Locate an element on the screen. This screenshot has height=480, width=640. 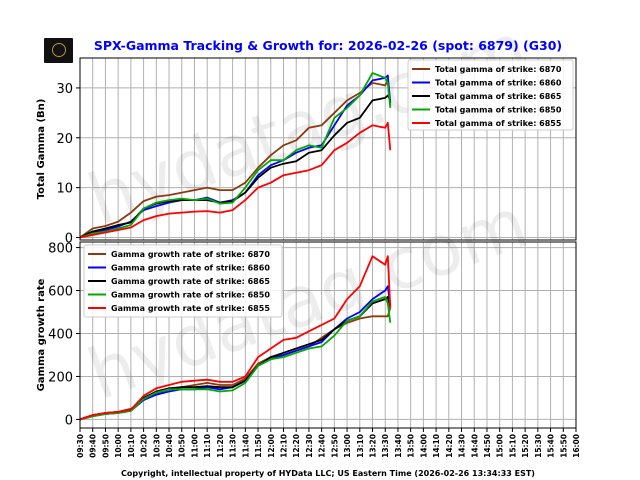
x-tick-label: 14:50 is located at coordinates (487, 446).